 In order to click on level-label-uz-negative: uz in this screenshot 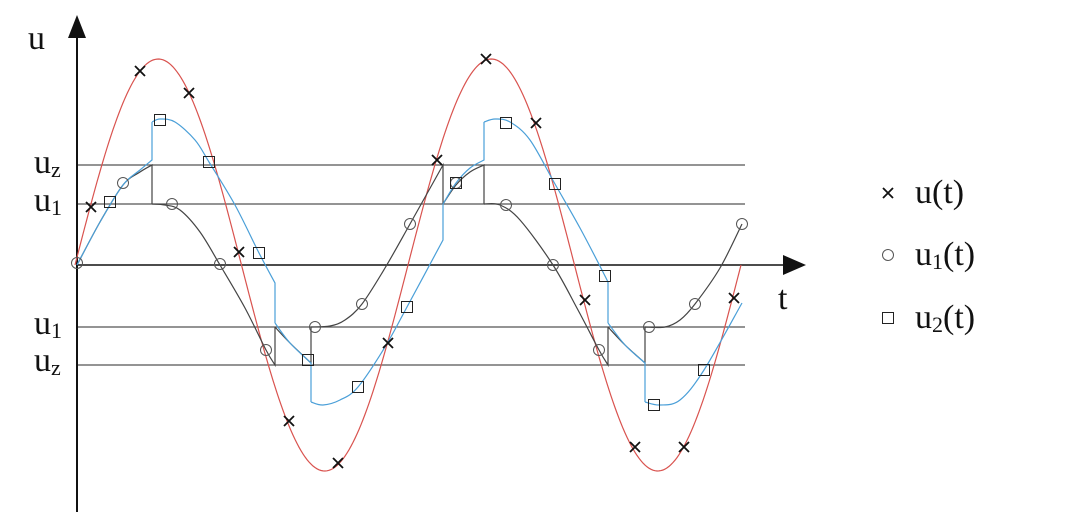, I will do `click(47, 361)`.